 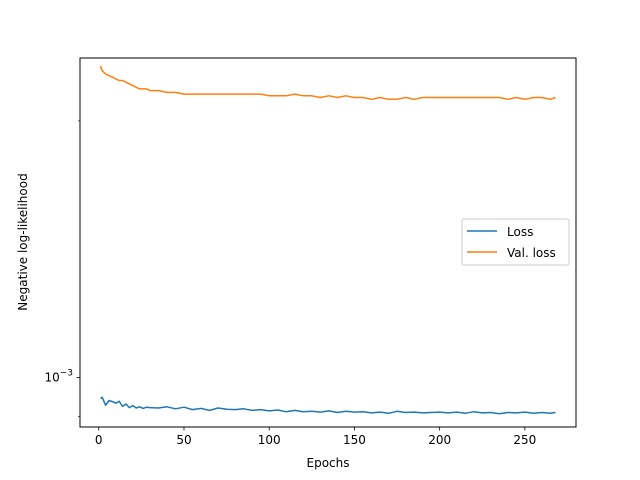 What do you see at coordinates (23, 241) in the screenshot?
I see `y-axis-label: Negative log-likelihood` at bounding box center [23, 241].